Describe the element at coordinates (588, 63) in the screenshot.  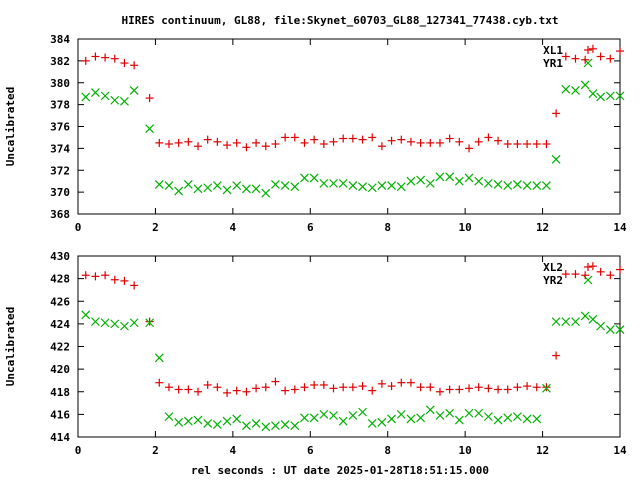
I see `legend-marker` at that location.